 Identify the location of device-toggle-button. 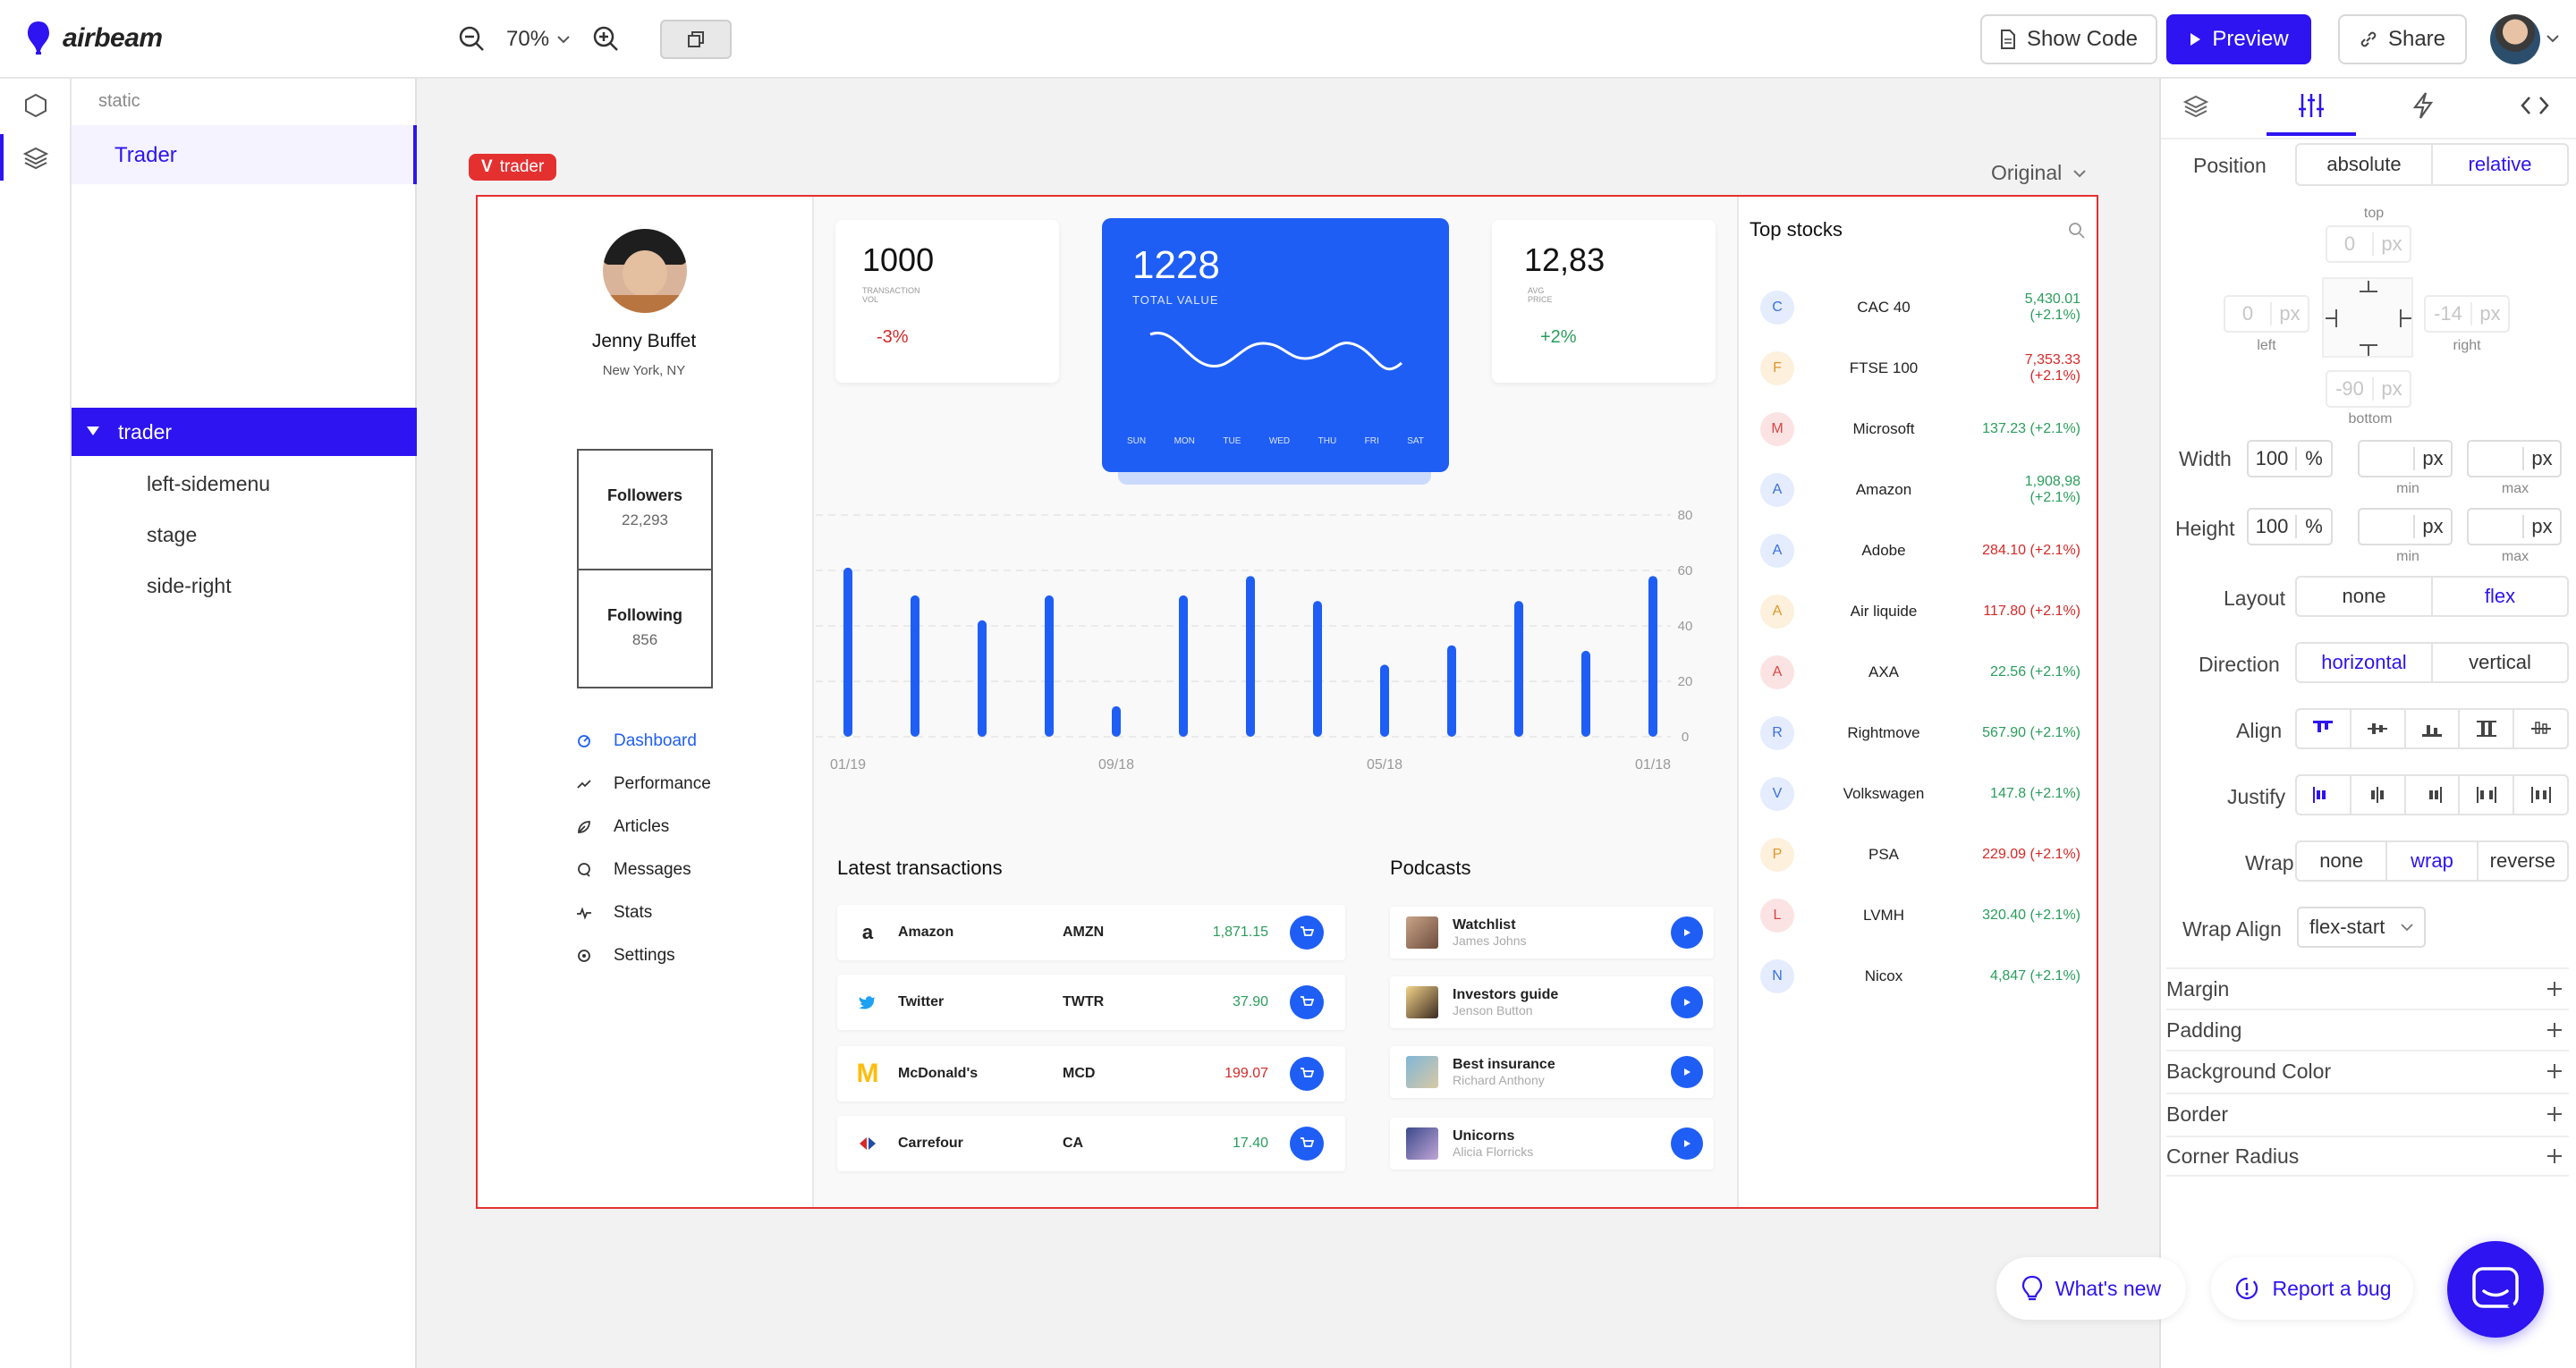
(696, 39).